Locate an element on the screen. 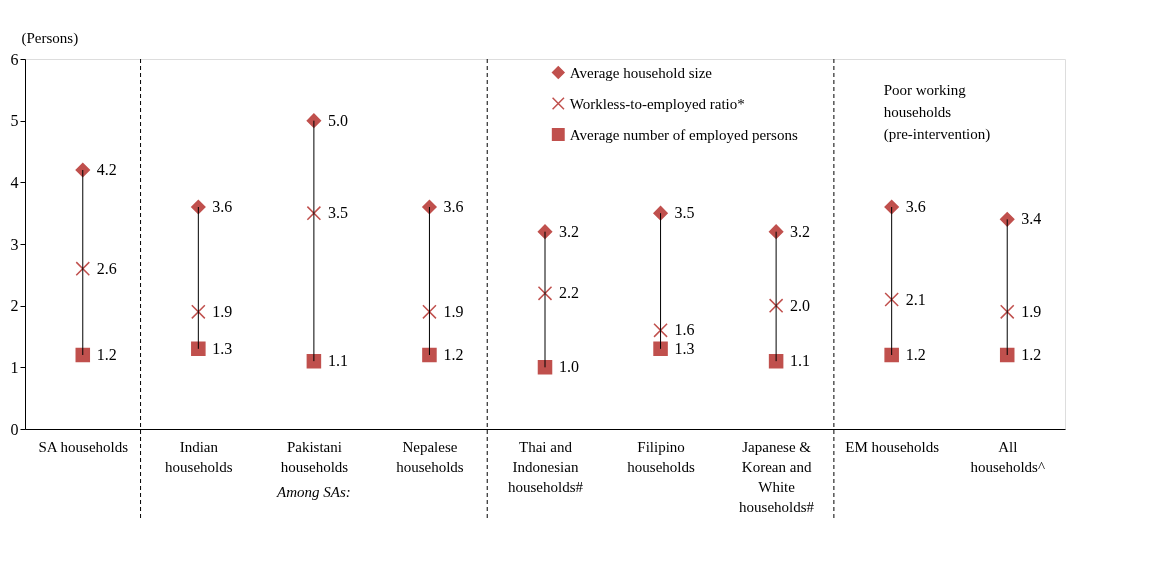  x-tick-label: EM households is located at coordinates (892, 446).